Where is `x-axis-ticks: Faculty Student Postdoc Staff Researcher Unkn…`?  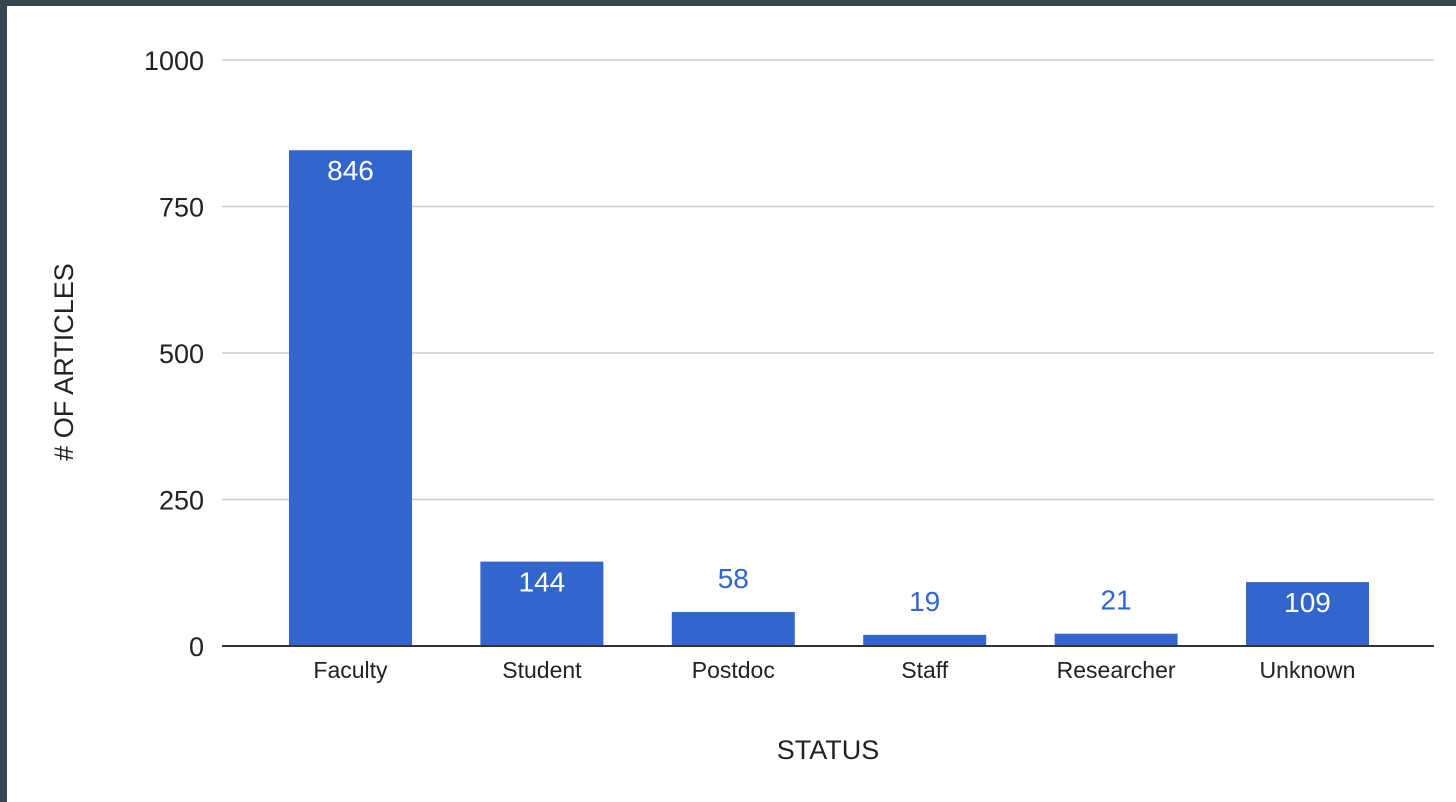 x-axis-ticks: Faculty Student Postdoc Staff Researcher Unkn… is located at coordinates (834, 670).